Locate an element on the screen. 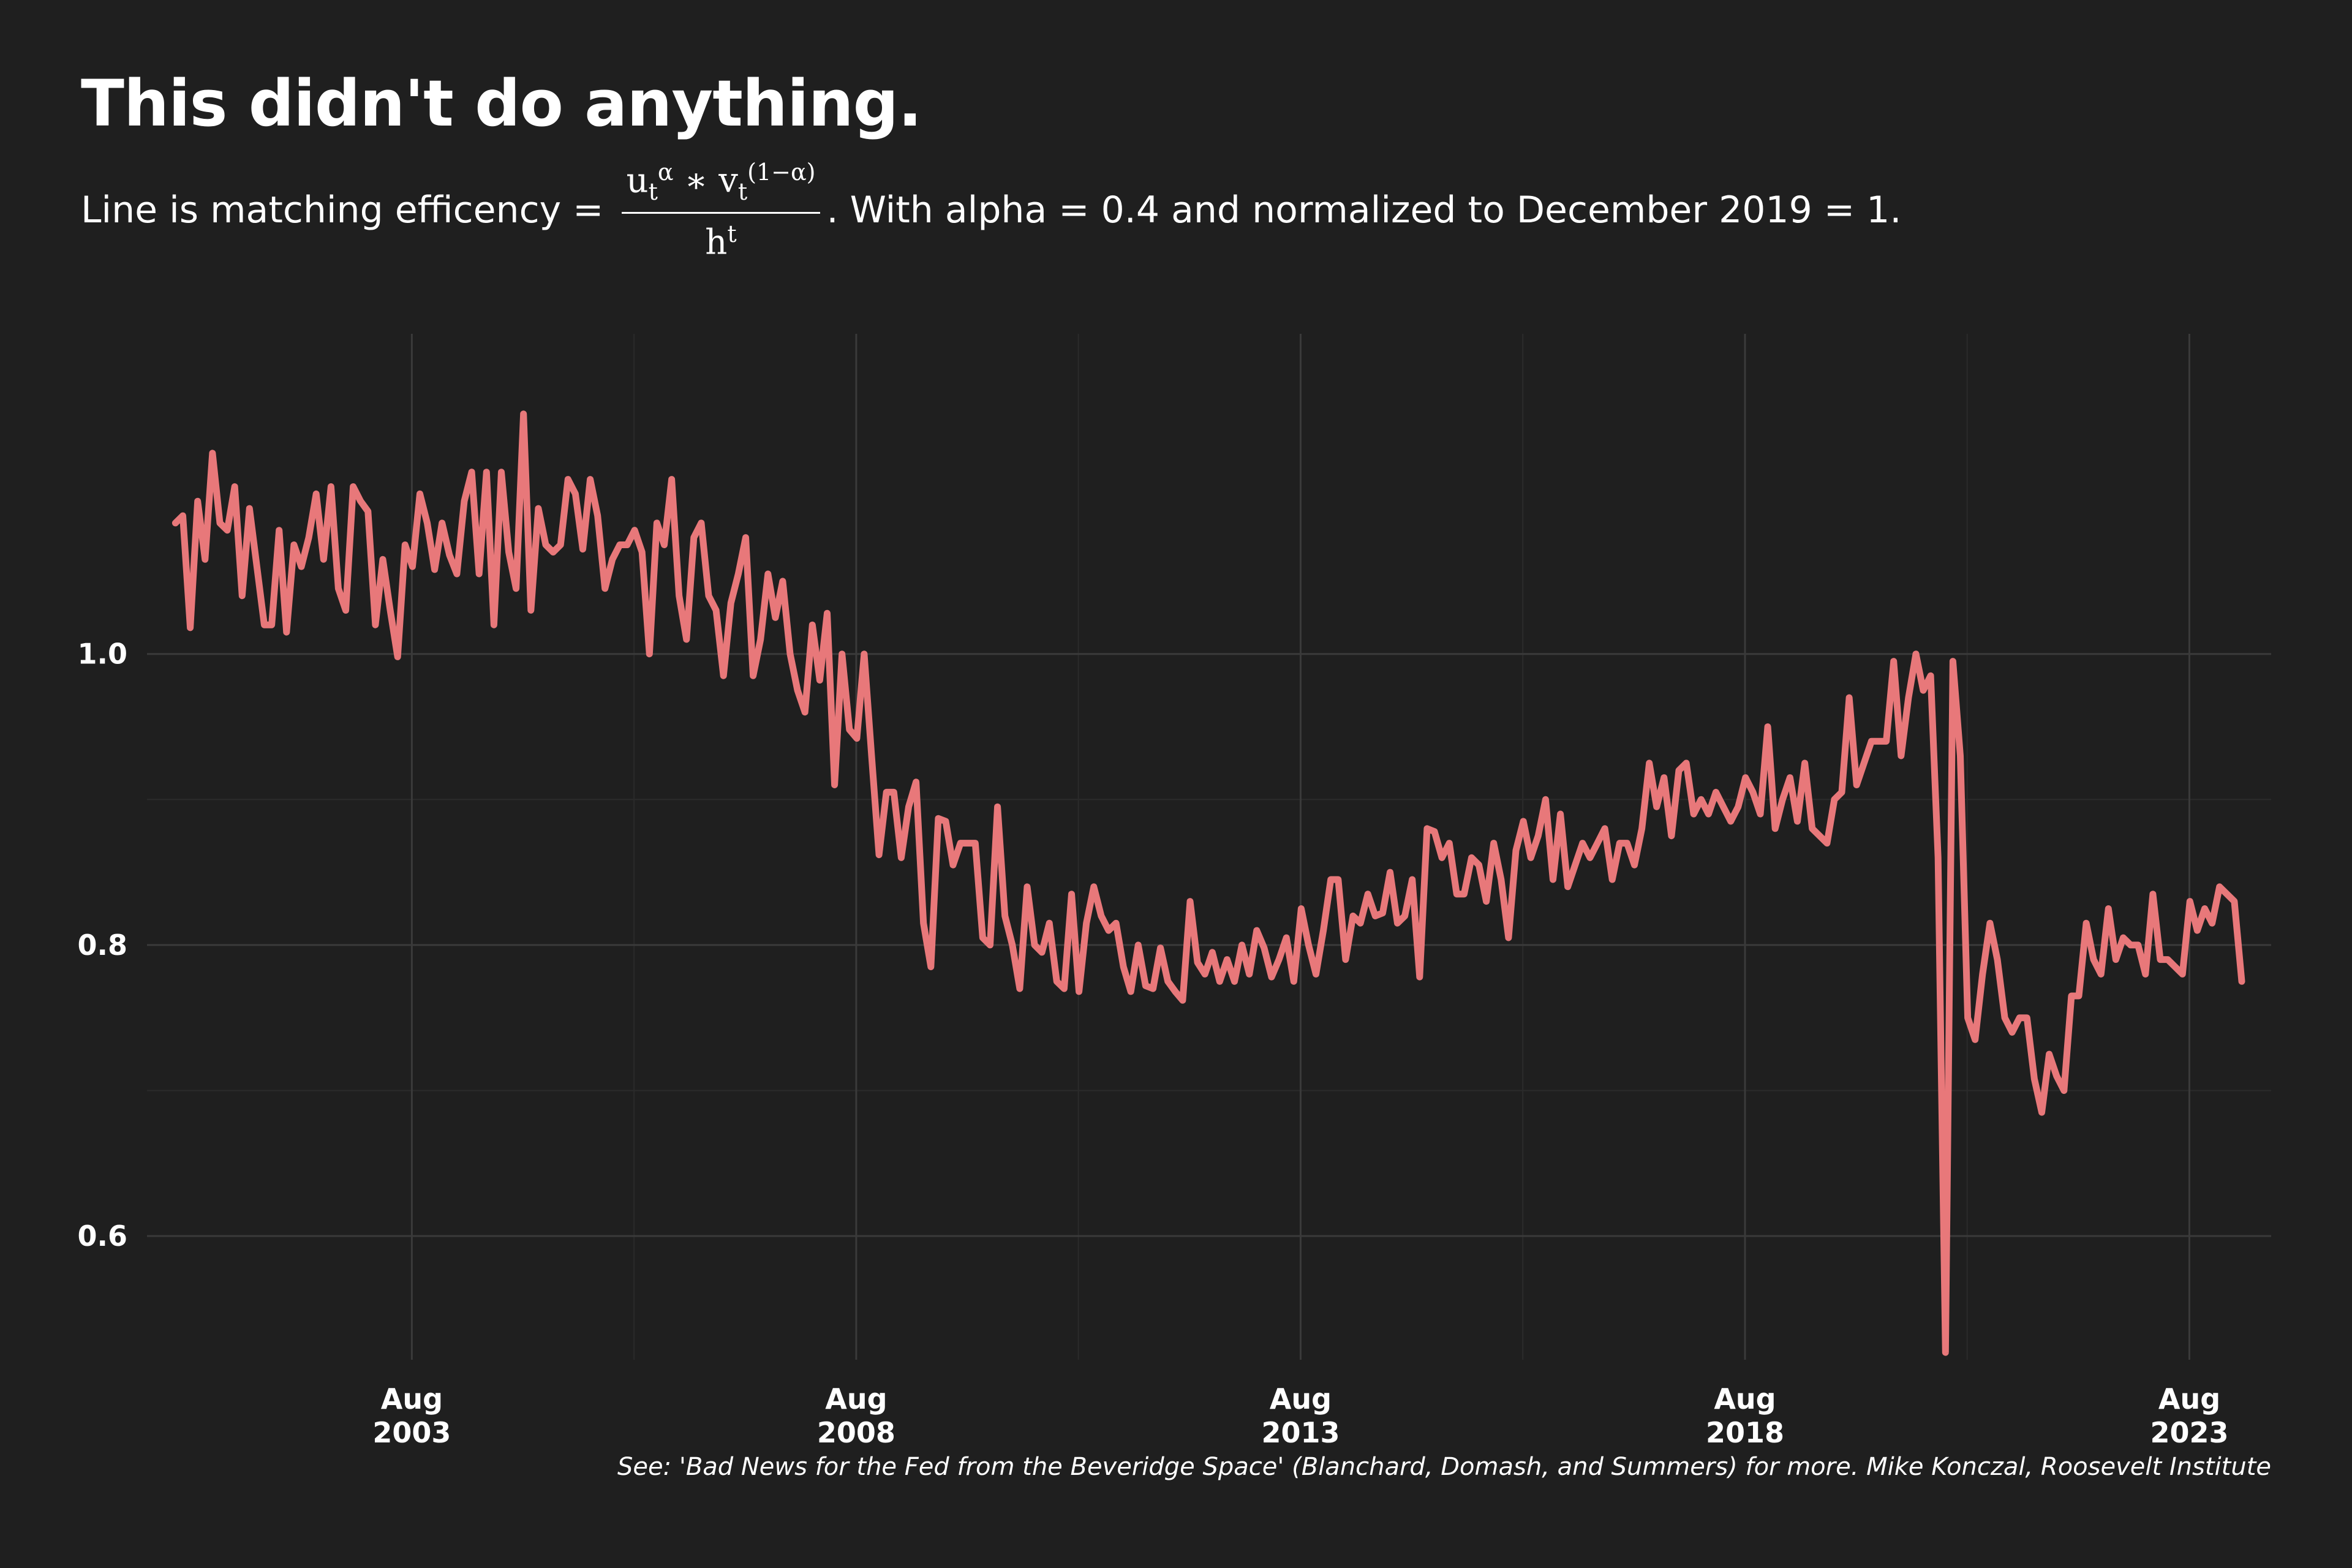  x-tick-year: 2008 is located at coordinates (856, 1433).